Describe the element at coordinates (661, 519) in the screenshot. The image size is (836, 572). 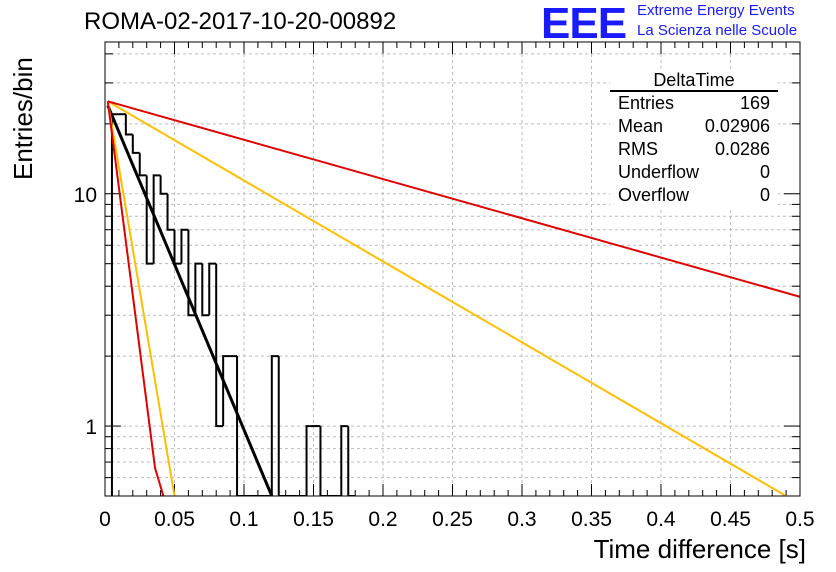
I see `x-tick-label: 0.4` at that location.